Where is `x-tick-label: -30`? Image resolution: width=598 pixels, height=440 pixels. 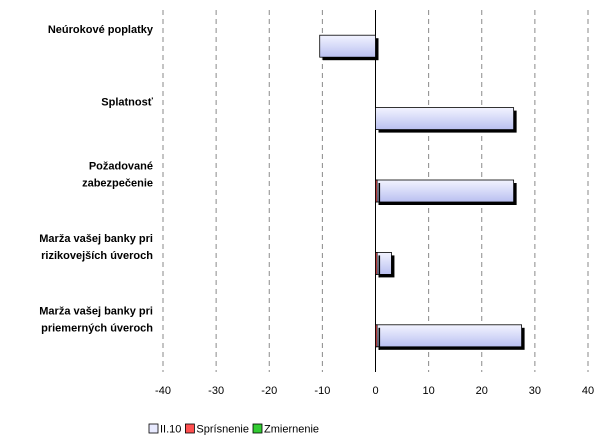
x-tick-label: -30 is located at coordinates (216, 391).